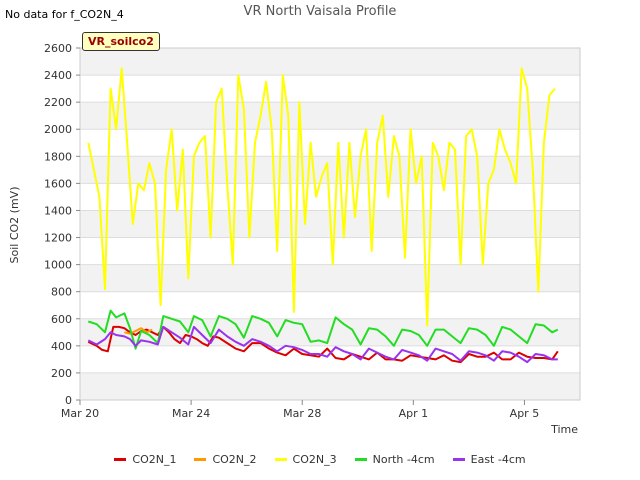 This screenshot has height=480, width=640. Describe the element at coordinates (58, 156) in the screenshot. I see `y-tick-label: 1800` at that location.